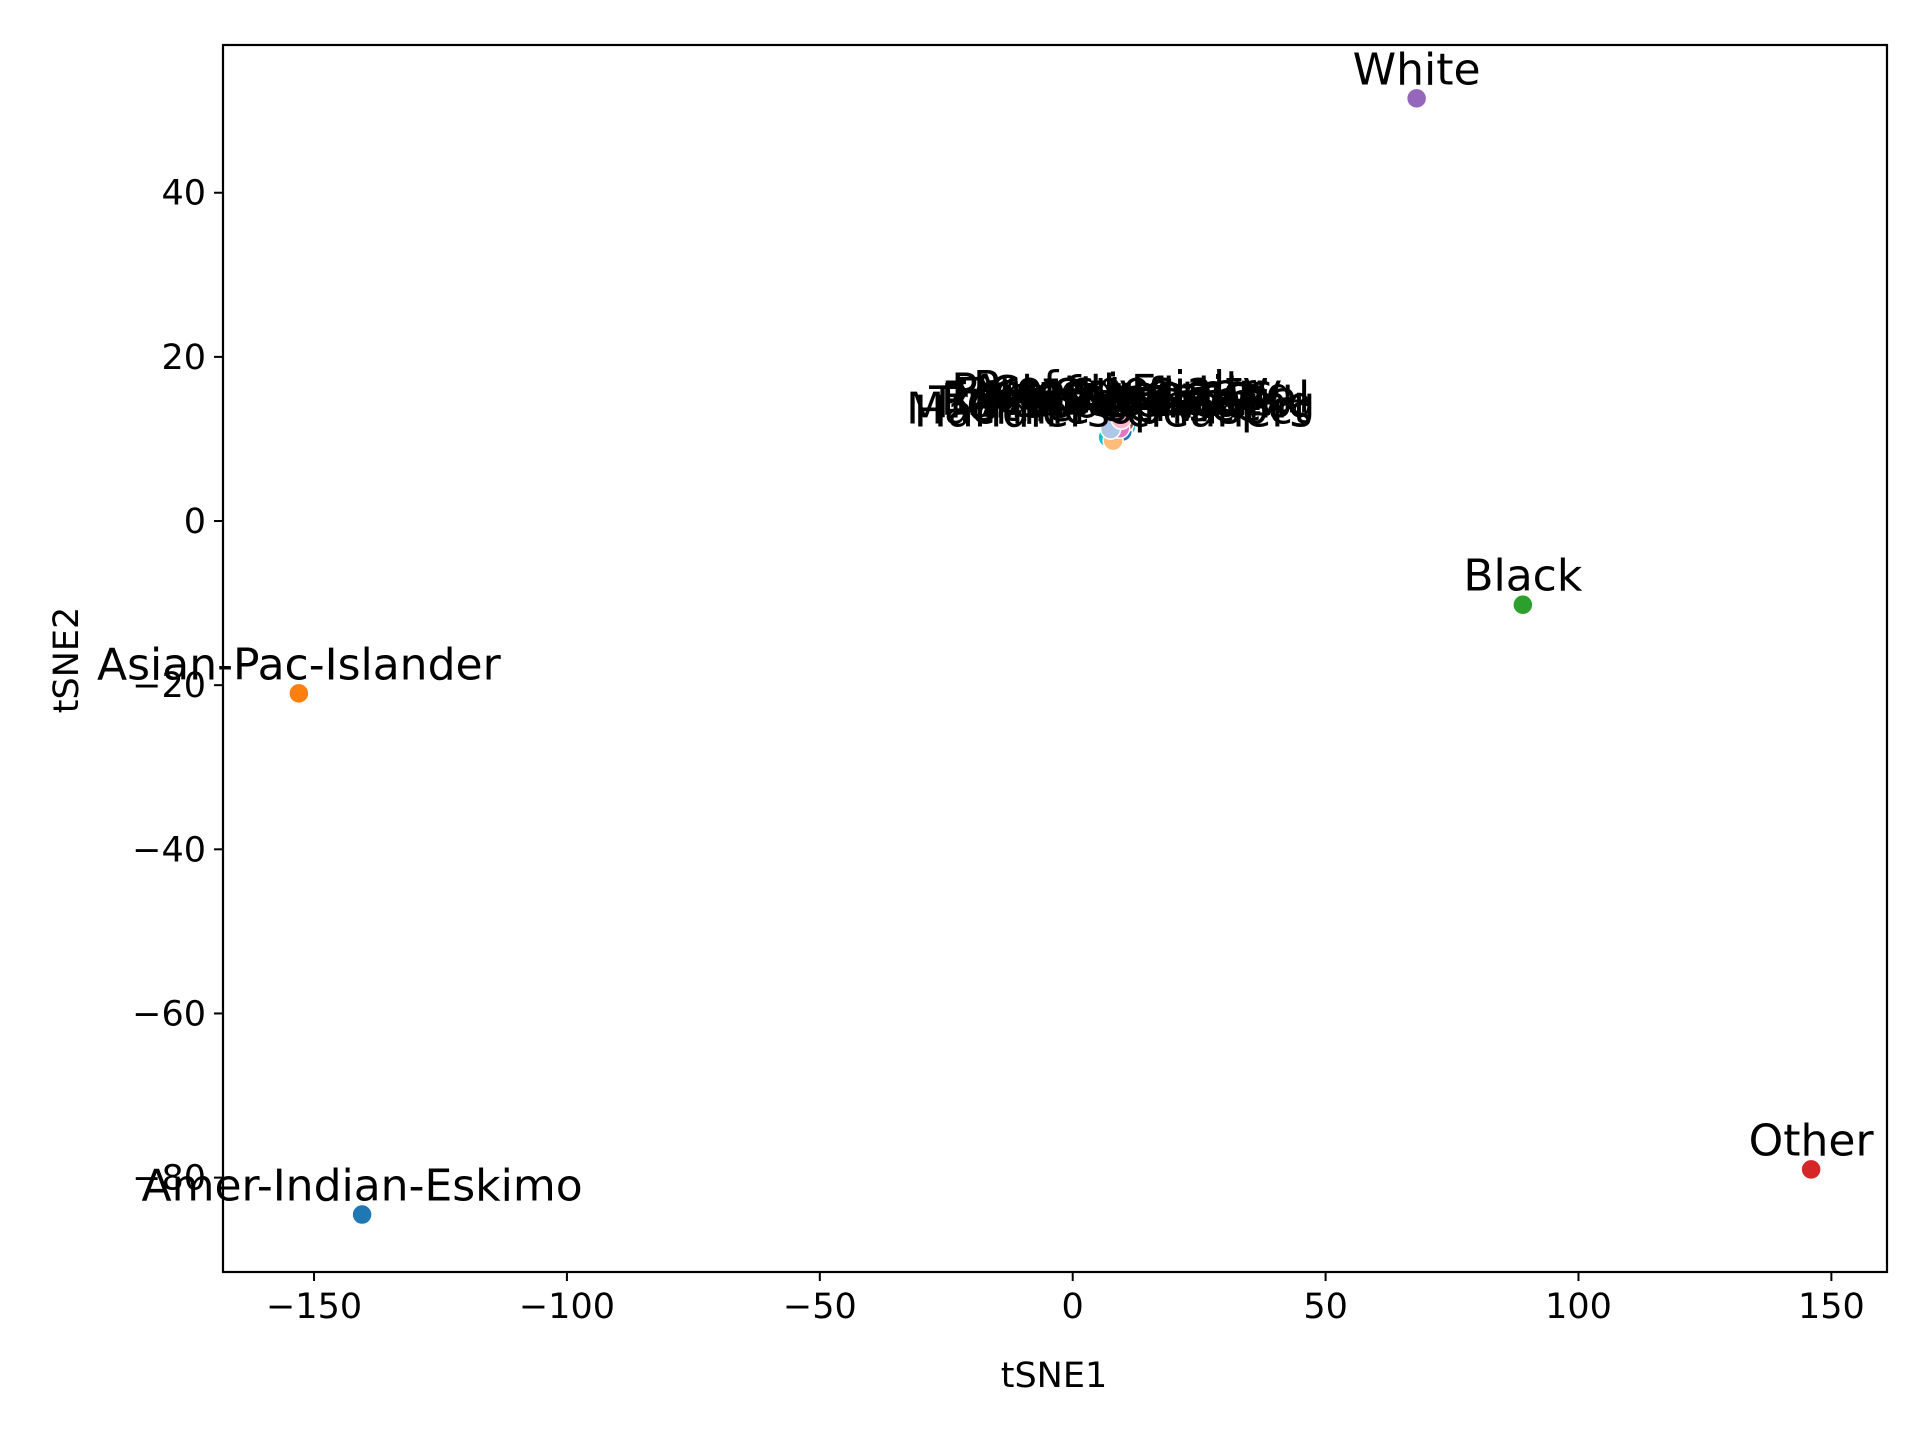 This screenshot has height=1440, width=1920. Describe the element at coordinates (1073, 1307) in the screenshot. I see `x-tick-label: 0` at that location.